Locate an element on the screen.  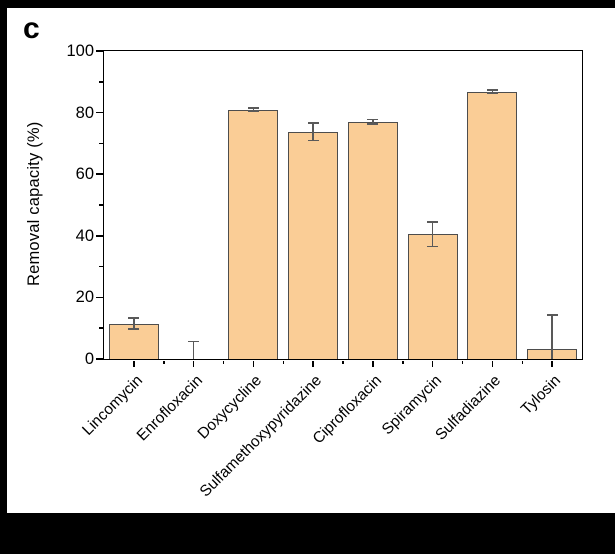
bar-ciprofloxacin is located at coordinates (372, 240).